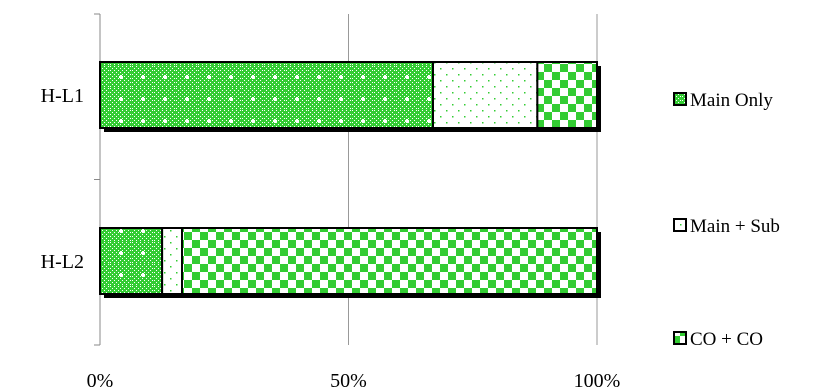 This screenshot has height=391, width=820. What do you see at coordinates (597, 380) in the screenshot?
I see `x-tick-label: 100%` at bounding box center [597, 380].